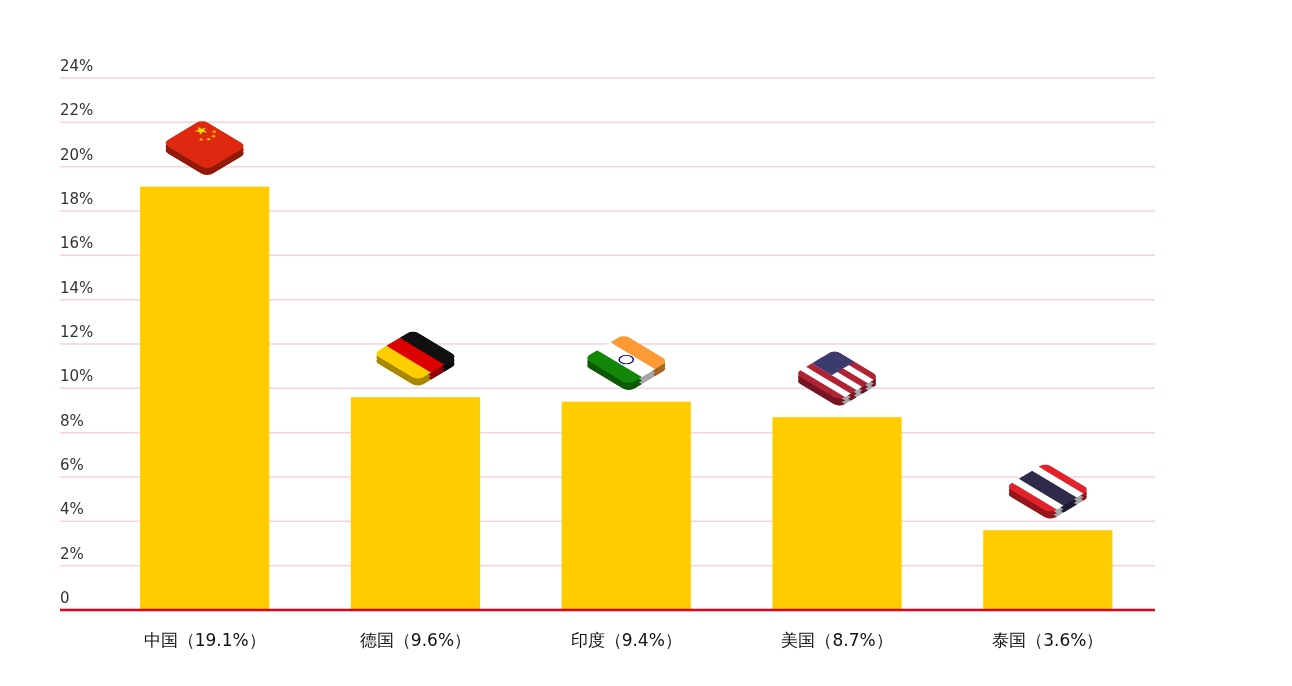  What do you see at coordinates (77, 199) in the screenshot?
I see `y-tick-label: 18%` at bounding box center [77, 199].